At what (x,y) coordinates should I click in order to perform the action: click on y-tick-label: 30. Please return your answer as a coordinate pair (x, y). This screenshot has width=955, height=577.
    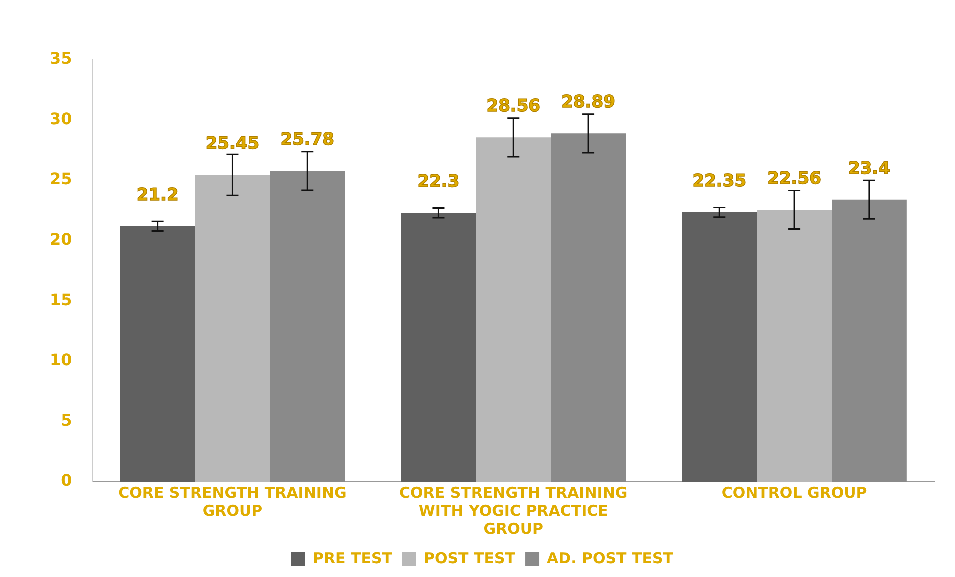
    Looking at the image, I should click on (61, 118).